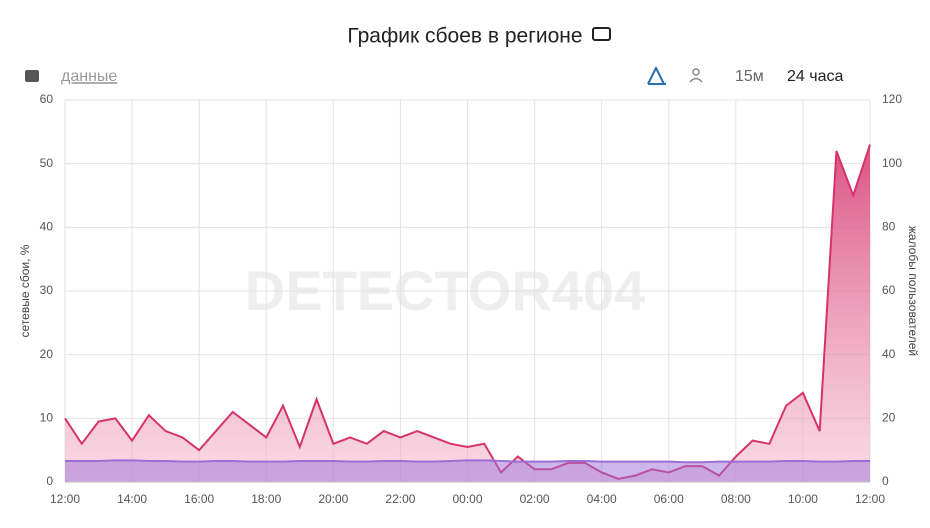 The height and width of the screenshot is (528, 930). Describe the element at coordinates (889, 227) in the screenshot. I see `y2-tick-label: 80` at that location.